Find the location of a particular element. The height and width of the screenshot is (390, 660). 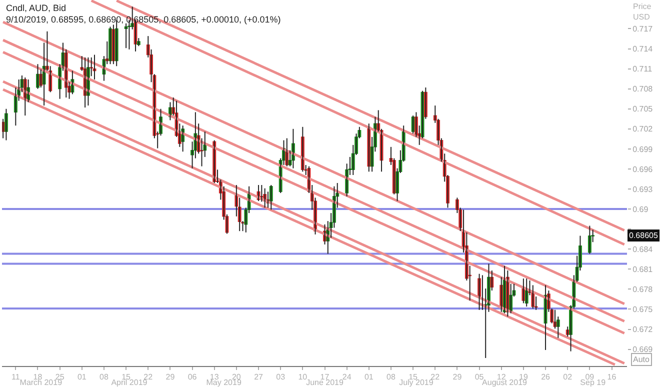

x-tick-label: 02 is located at coordinates (568, 377).